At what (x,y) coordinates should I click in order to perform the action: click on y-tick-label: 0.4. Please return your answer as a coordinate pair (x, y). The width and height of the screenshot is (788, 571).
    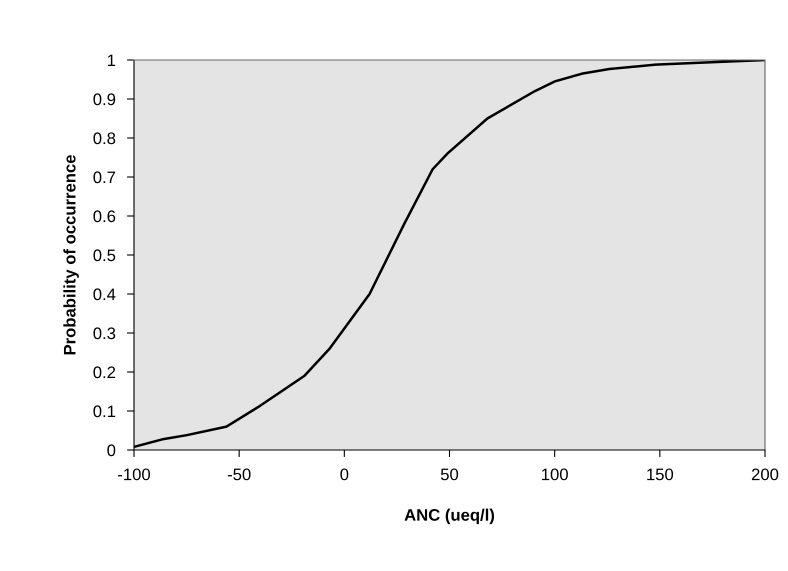
    Looking at the image, I should click on (104, 294).